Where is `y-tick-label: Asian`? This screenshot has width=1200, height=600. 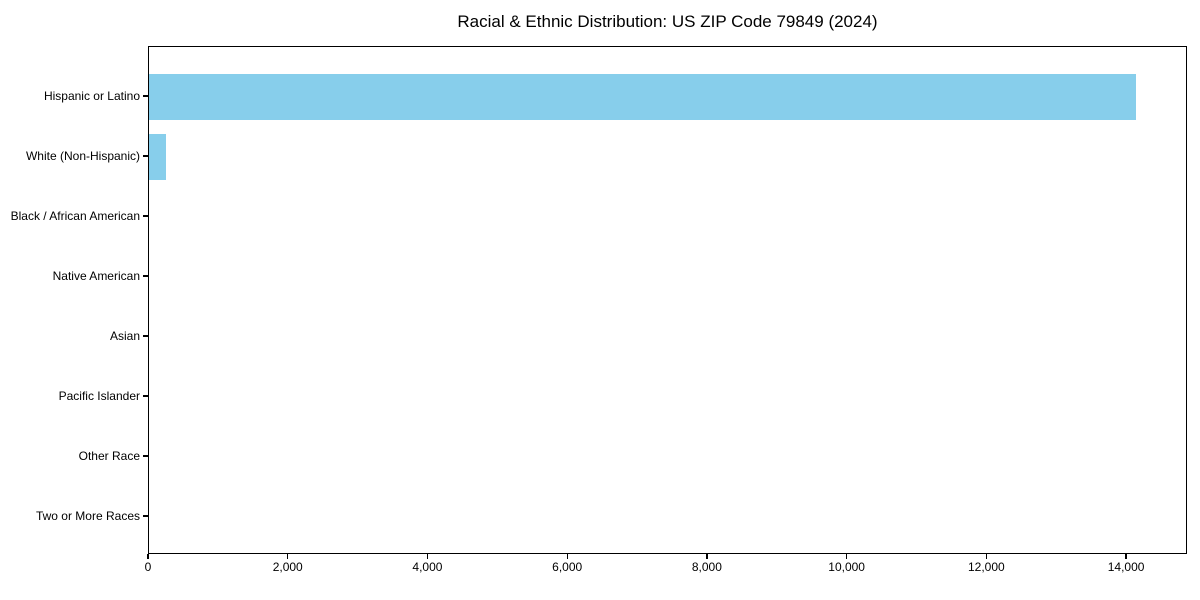 y-tick-label: Asian is located at coordinates (124, 335).